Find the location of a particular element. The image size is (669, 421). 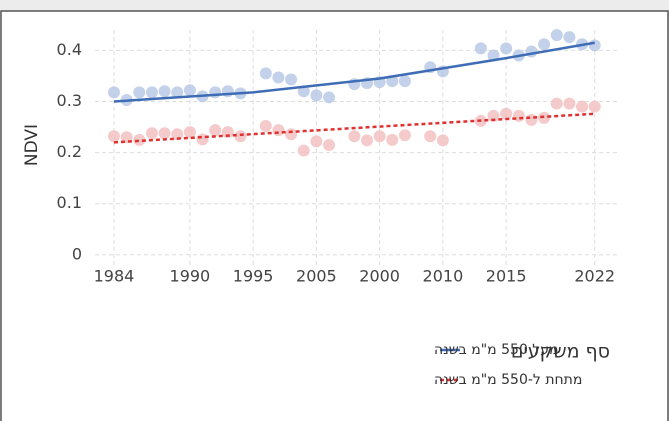

x-tick-label: 2022 is located at coordinates (594, 276).